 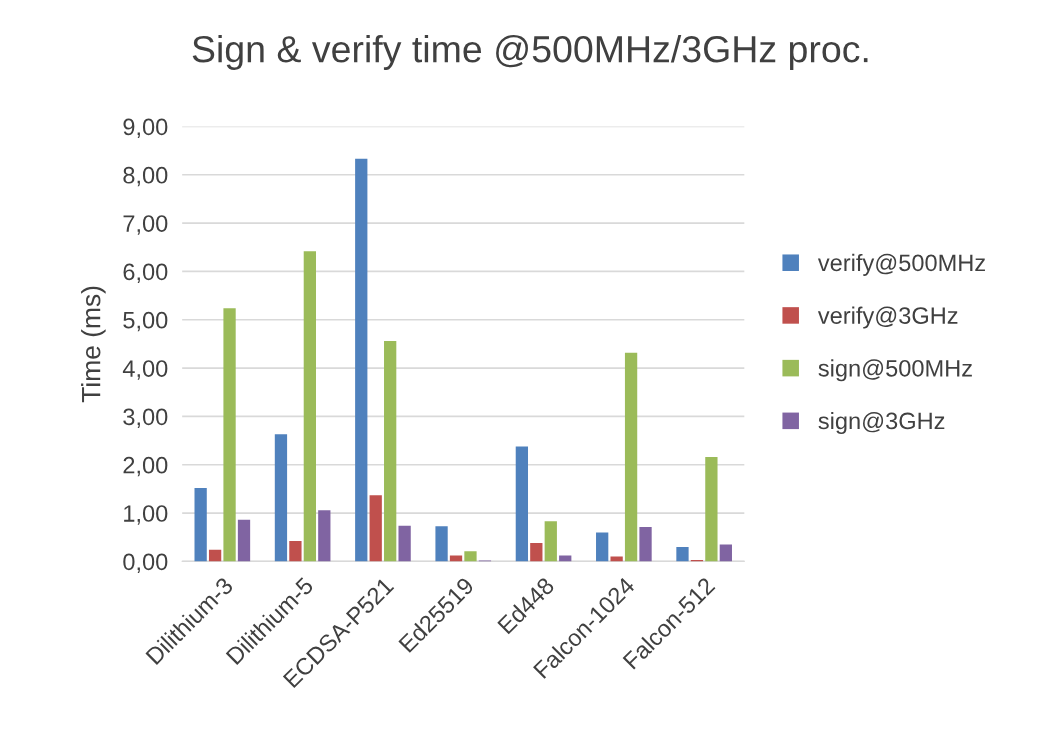 I want to click on y-axis-title: Time (ms), so click(x=93, y=344).